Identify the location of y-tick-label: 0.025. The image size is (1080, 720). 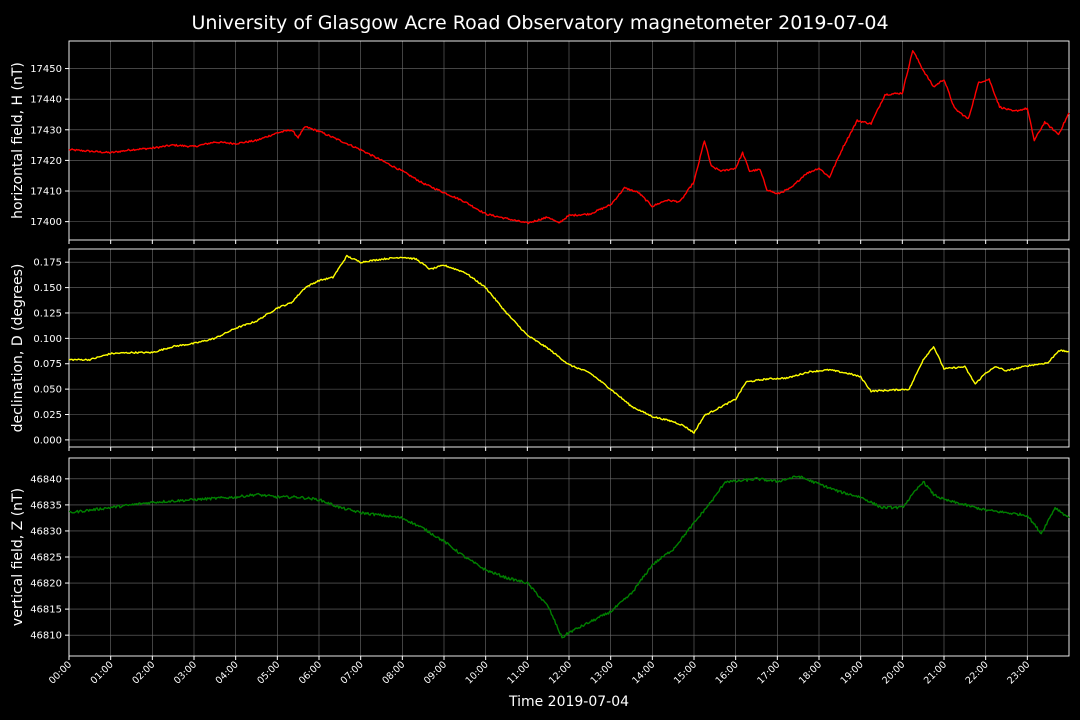
(47, 415).